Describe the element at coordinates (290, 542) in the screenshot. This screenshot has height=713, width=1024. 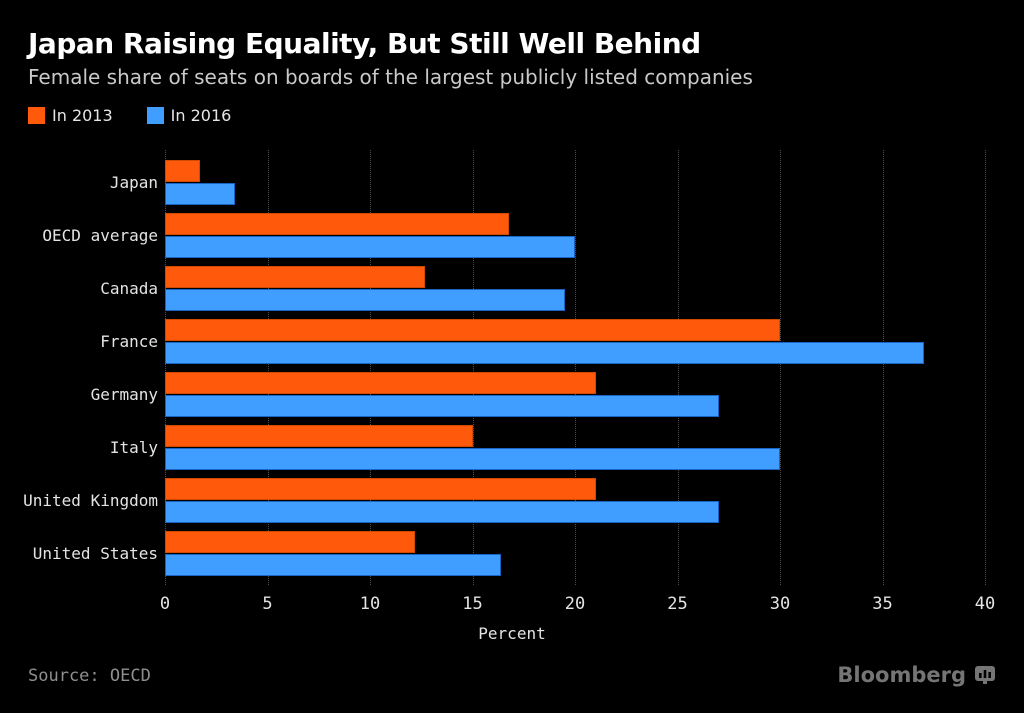
I see `bar-in-2013-united-states` at that location.